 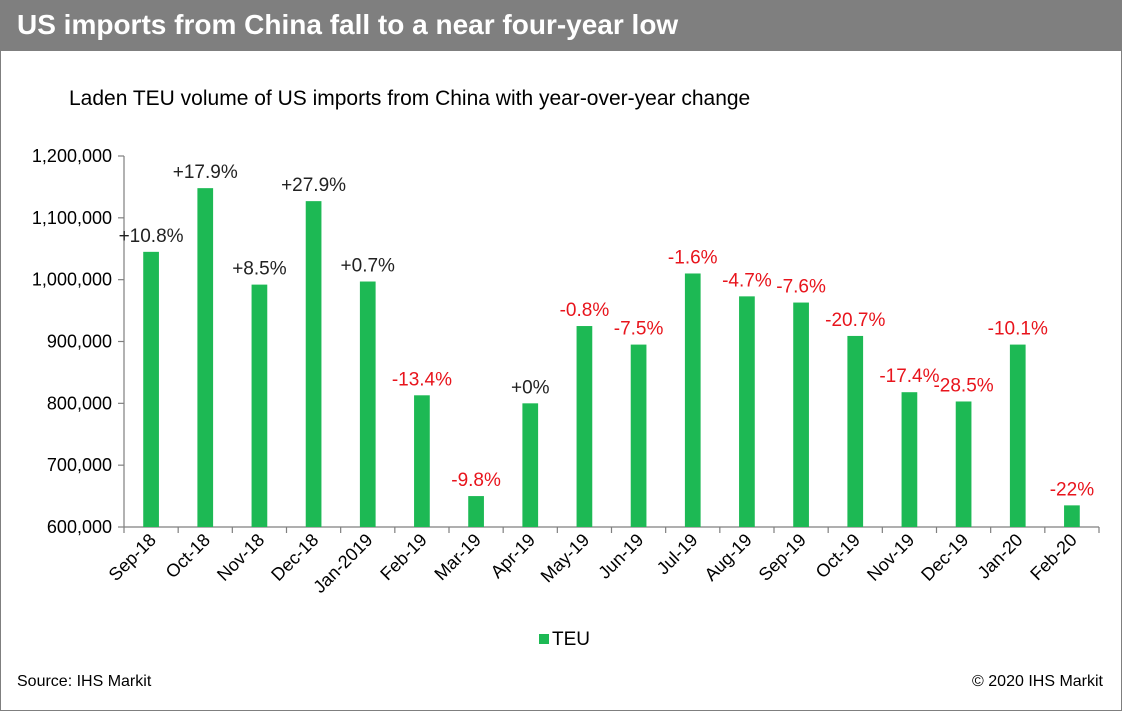 I want to click on y-tick-label: 800,000, so click(x=79, y=403).